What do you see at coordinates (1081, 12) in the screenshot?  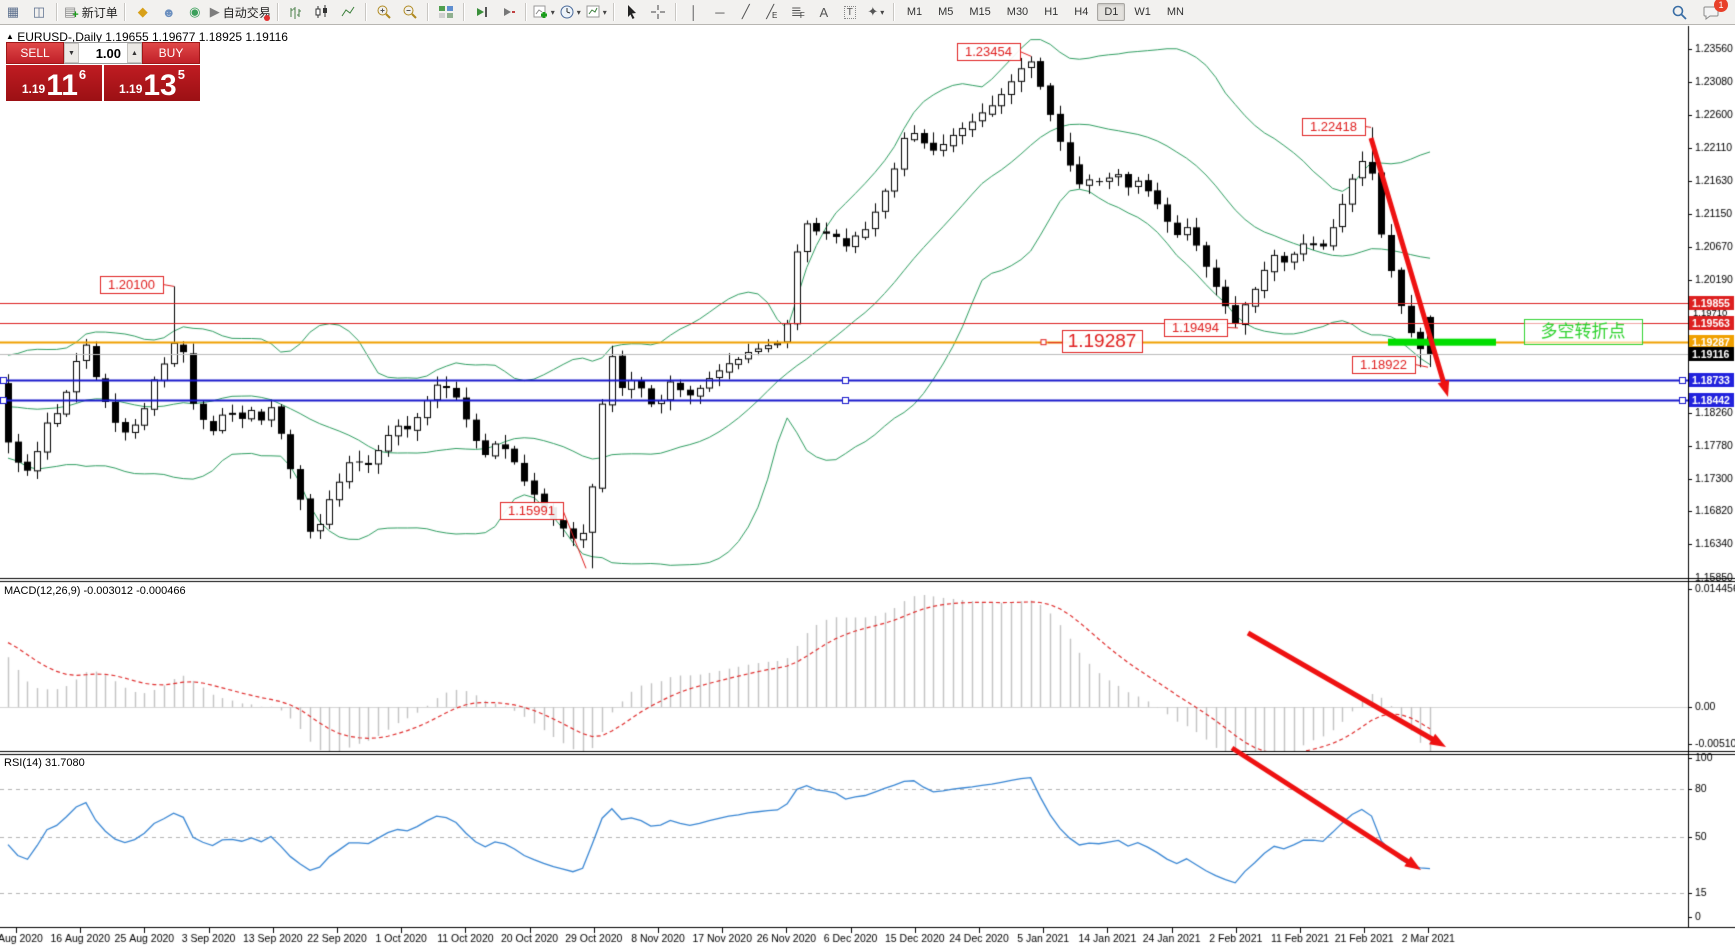 I see `timeframe-h4: H4` at bounding box center [1081, 12].